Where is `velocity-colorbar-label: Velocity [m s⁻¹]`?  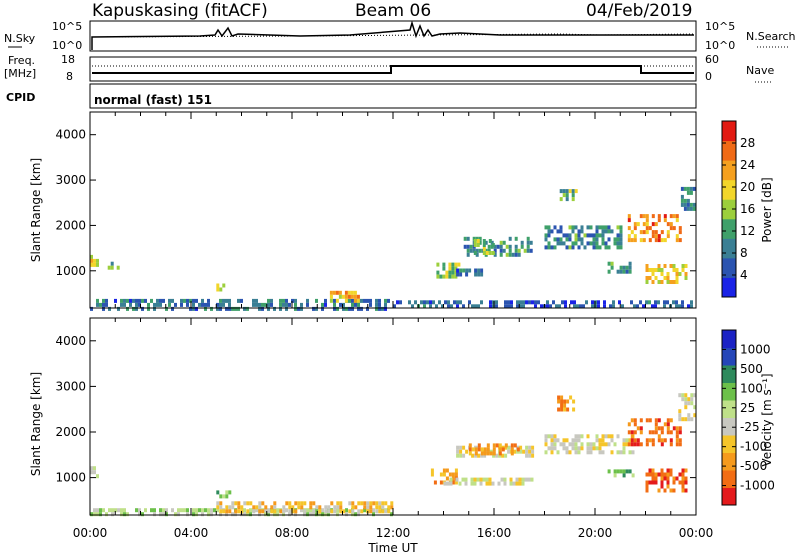
velocity-colorbar-label: Velocity [m s⁻¹] is located at coordinates (767, 419).